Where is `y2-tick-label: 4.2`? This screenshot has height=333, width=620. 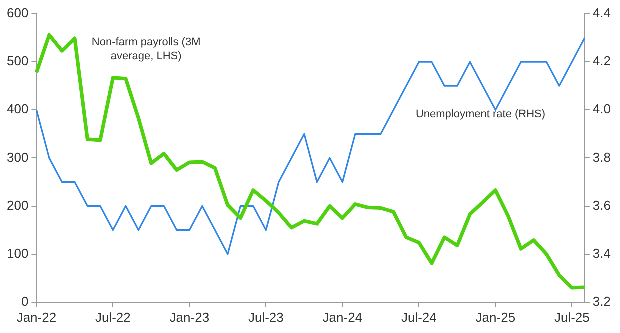
y2-tick-label: 4.2 is located at coordinates (602, 61).